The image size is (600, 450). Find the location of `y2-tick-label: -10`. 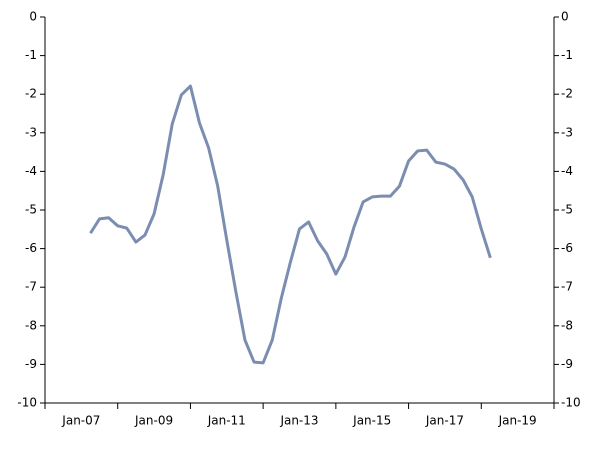

y2-tick-label: -10 is located at coordinates (571, 403).